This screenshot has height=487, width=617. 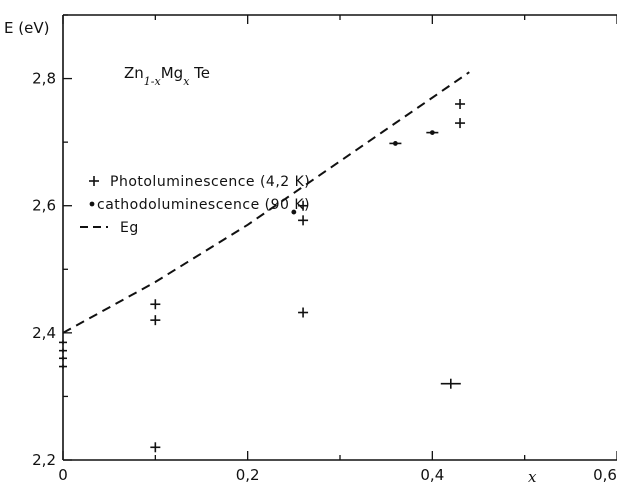 What do you see at coordinates (172, 73) in the screenshot?
I see `annotation-mid: Mg` at bounding box center [172, 73].